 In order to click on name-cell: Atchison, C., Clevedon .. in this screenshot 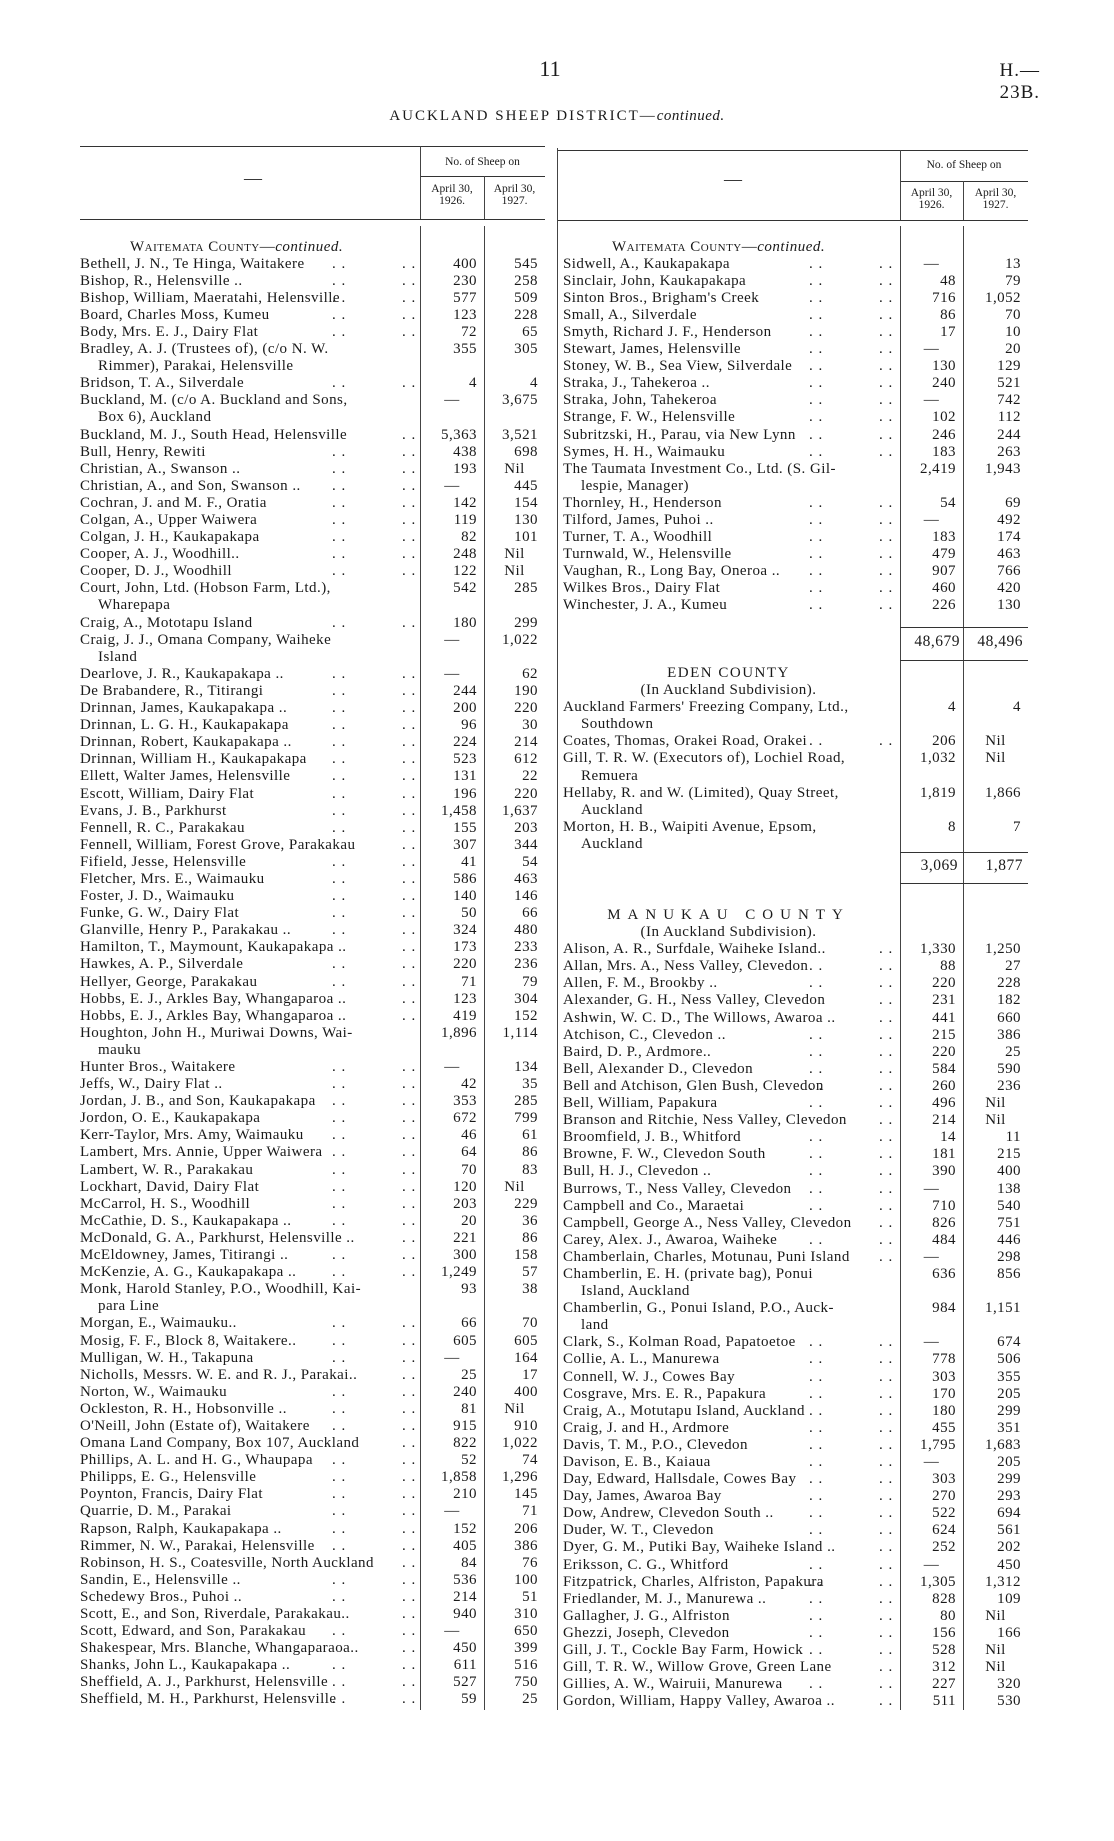, I will do `click(728, 1035)`.